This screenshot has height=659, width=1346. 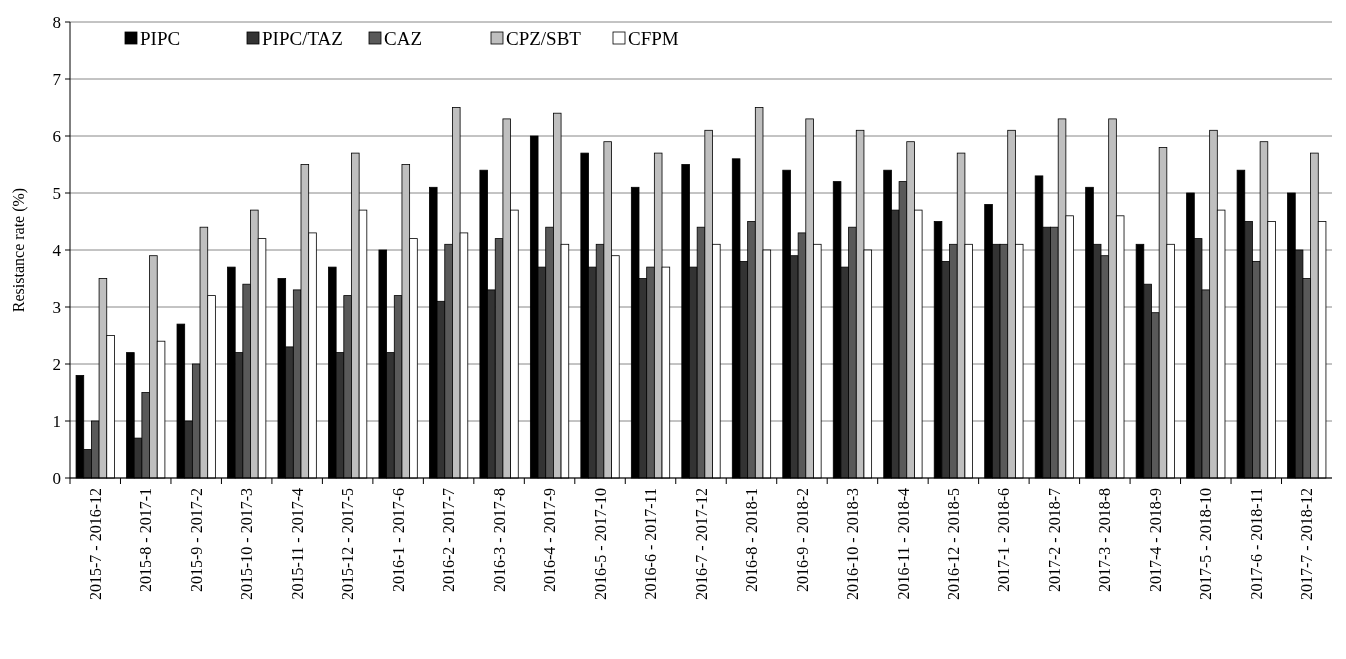 I want to click on x-tick-label: 2016-1 - 2017-6, so click(x=398, y=540).